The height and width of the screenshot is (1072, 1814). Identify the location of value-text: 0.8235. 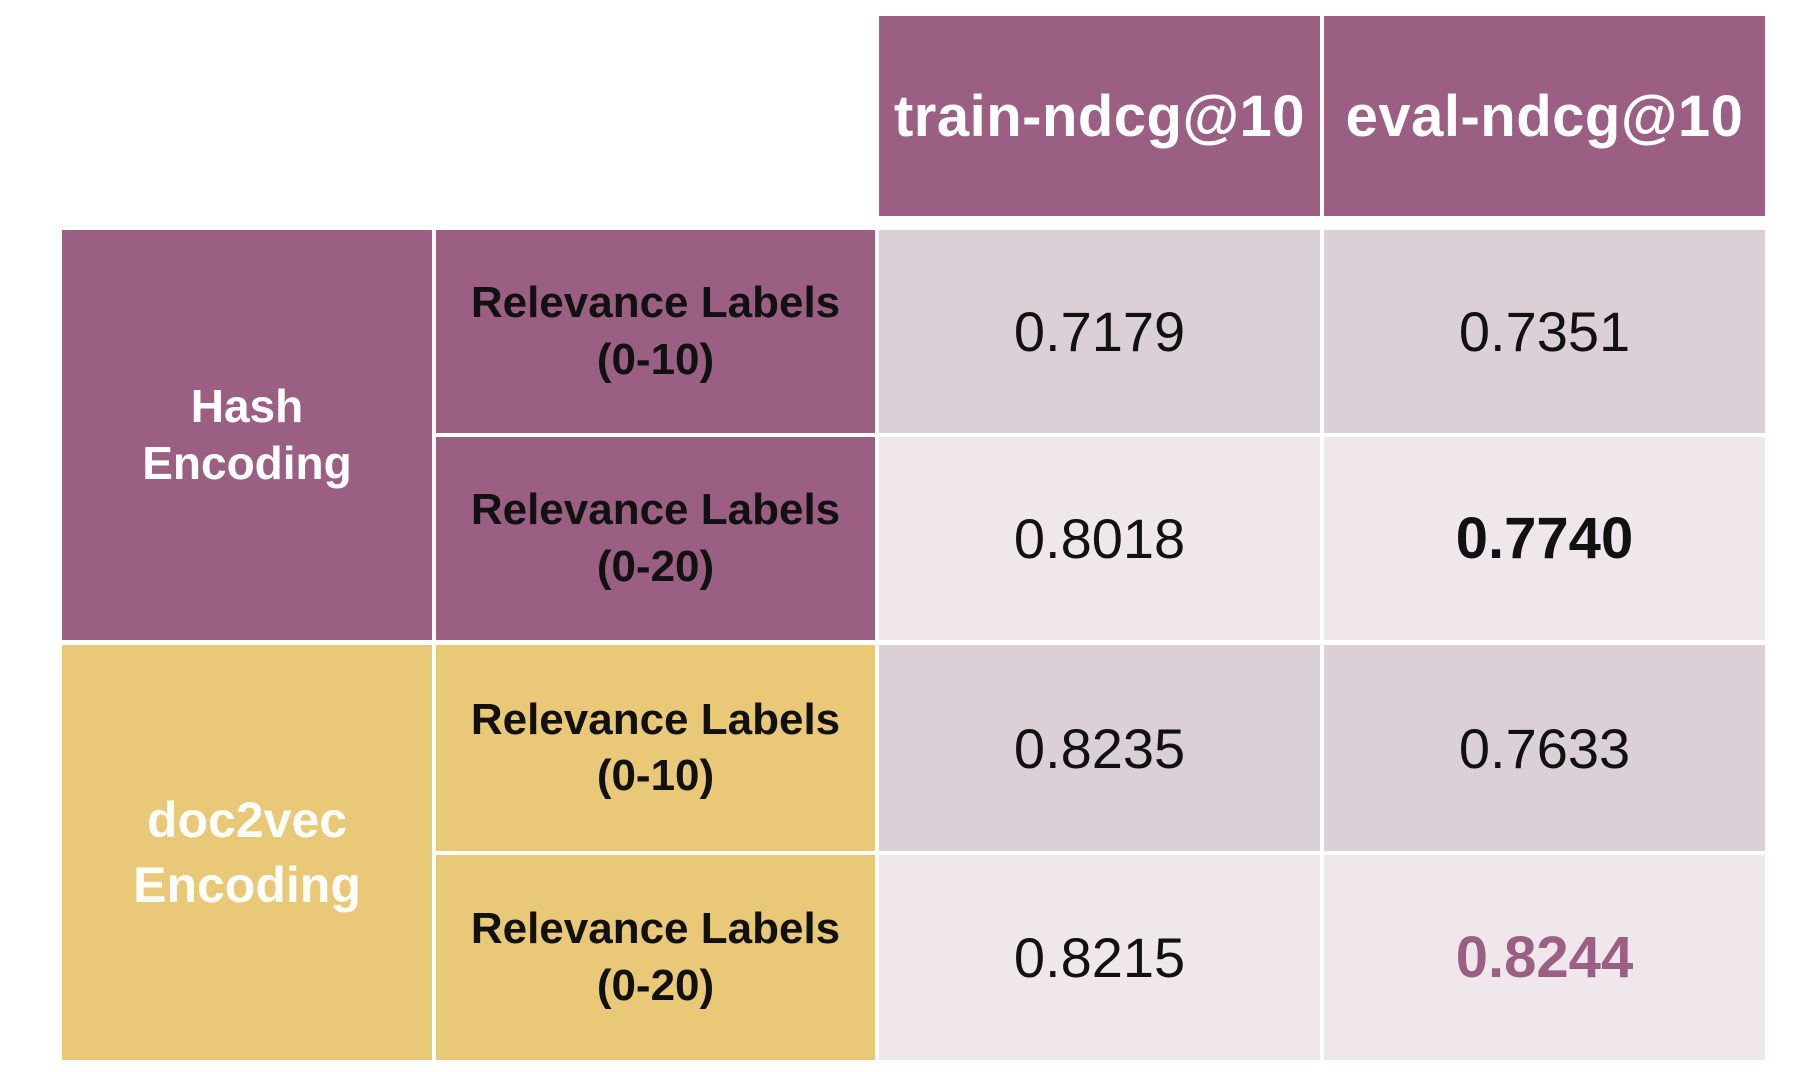
(1099, 748).